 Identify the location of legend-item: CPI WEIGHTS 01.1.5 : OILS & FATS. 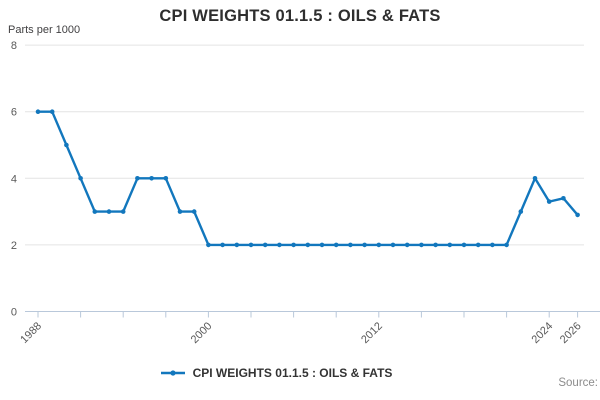
(276, 373).